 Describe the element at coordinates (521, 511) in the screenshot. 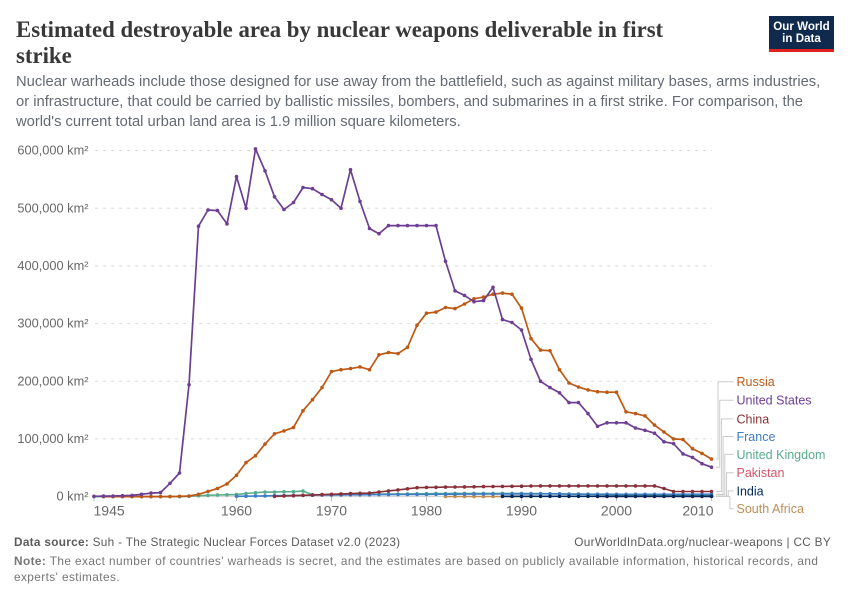

I see `svg-text: 1990` at that location.